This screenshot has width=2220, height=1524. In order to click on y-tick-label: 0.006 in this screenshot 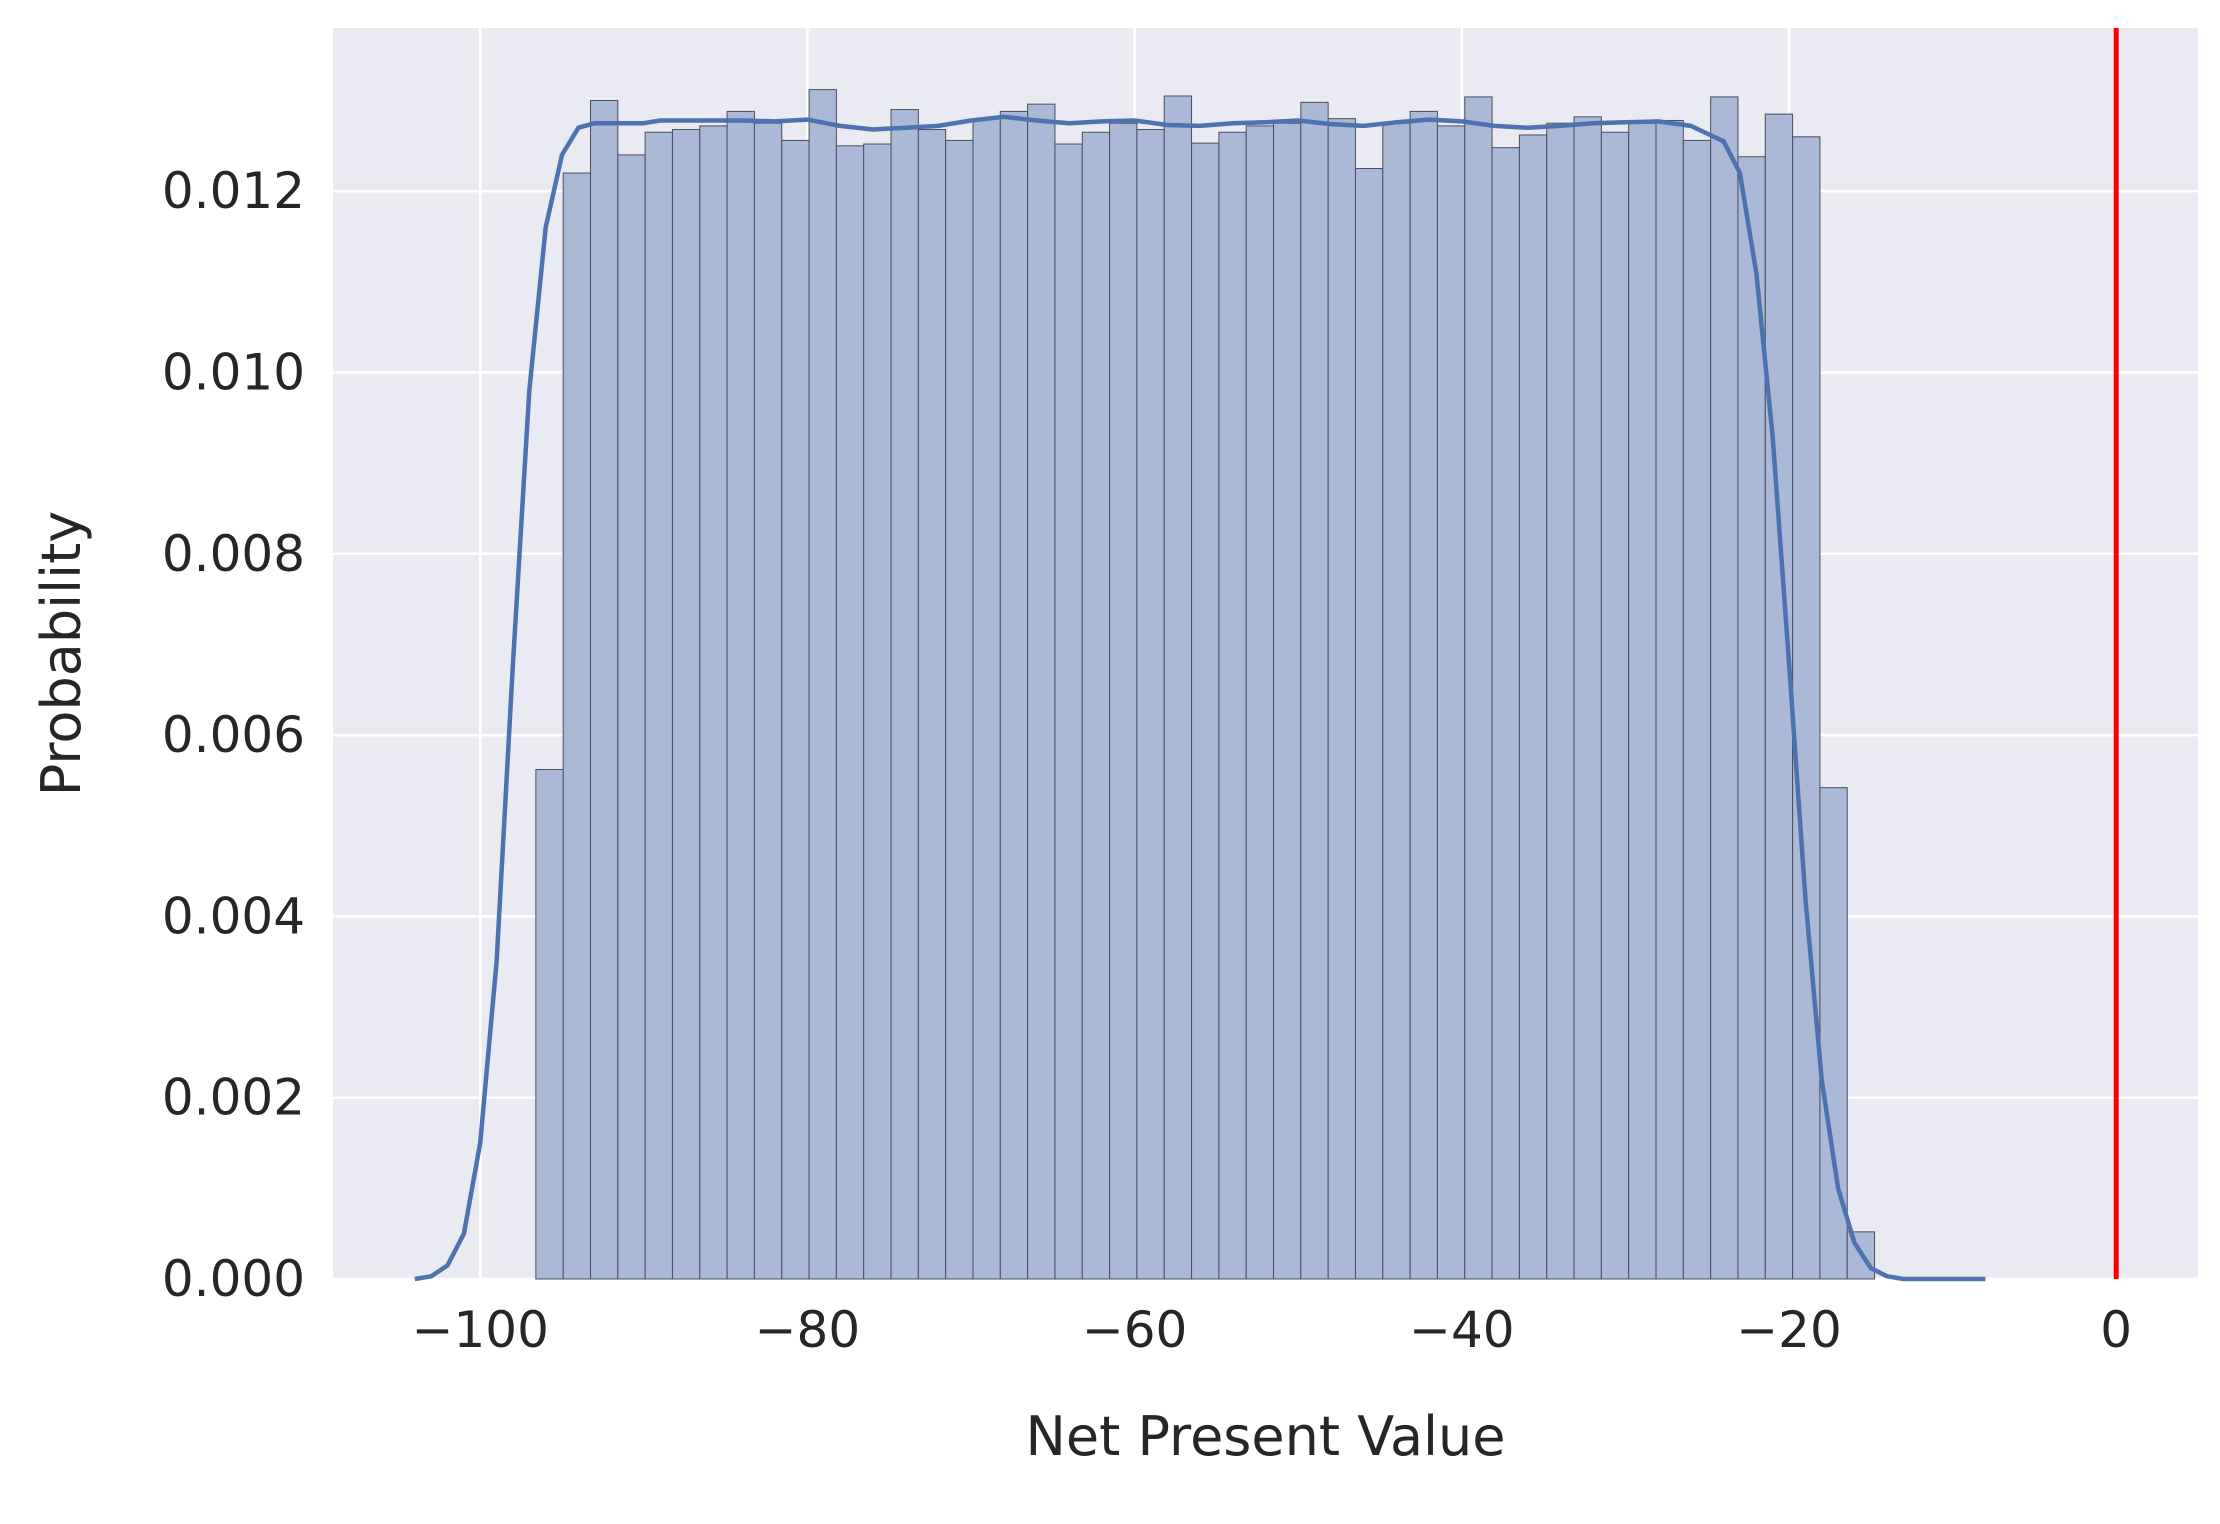, I will do `click(233, 735)`.